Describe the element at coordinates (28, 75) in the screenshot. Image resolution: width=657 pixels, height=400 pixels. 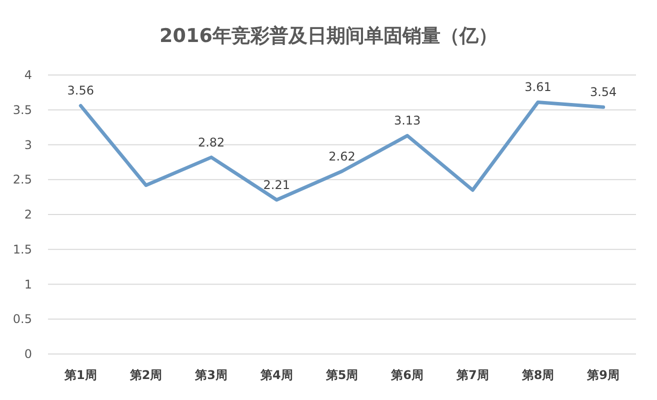
I see `y-tick-label: 4` at that location.